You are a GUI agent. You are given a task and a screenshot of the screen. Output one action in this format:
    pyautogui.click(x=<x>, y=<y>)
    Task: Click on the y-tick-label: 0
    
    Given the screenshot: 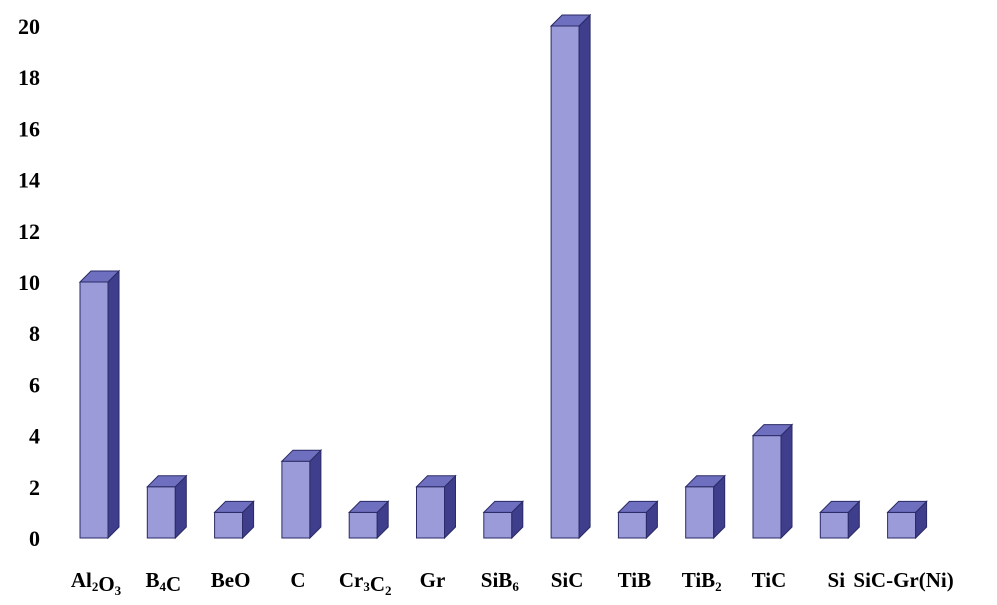 What is the action you would take?
    pyautogui.click(x=34, y=538)
    